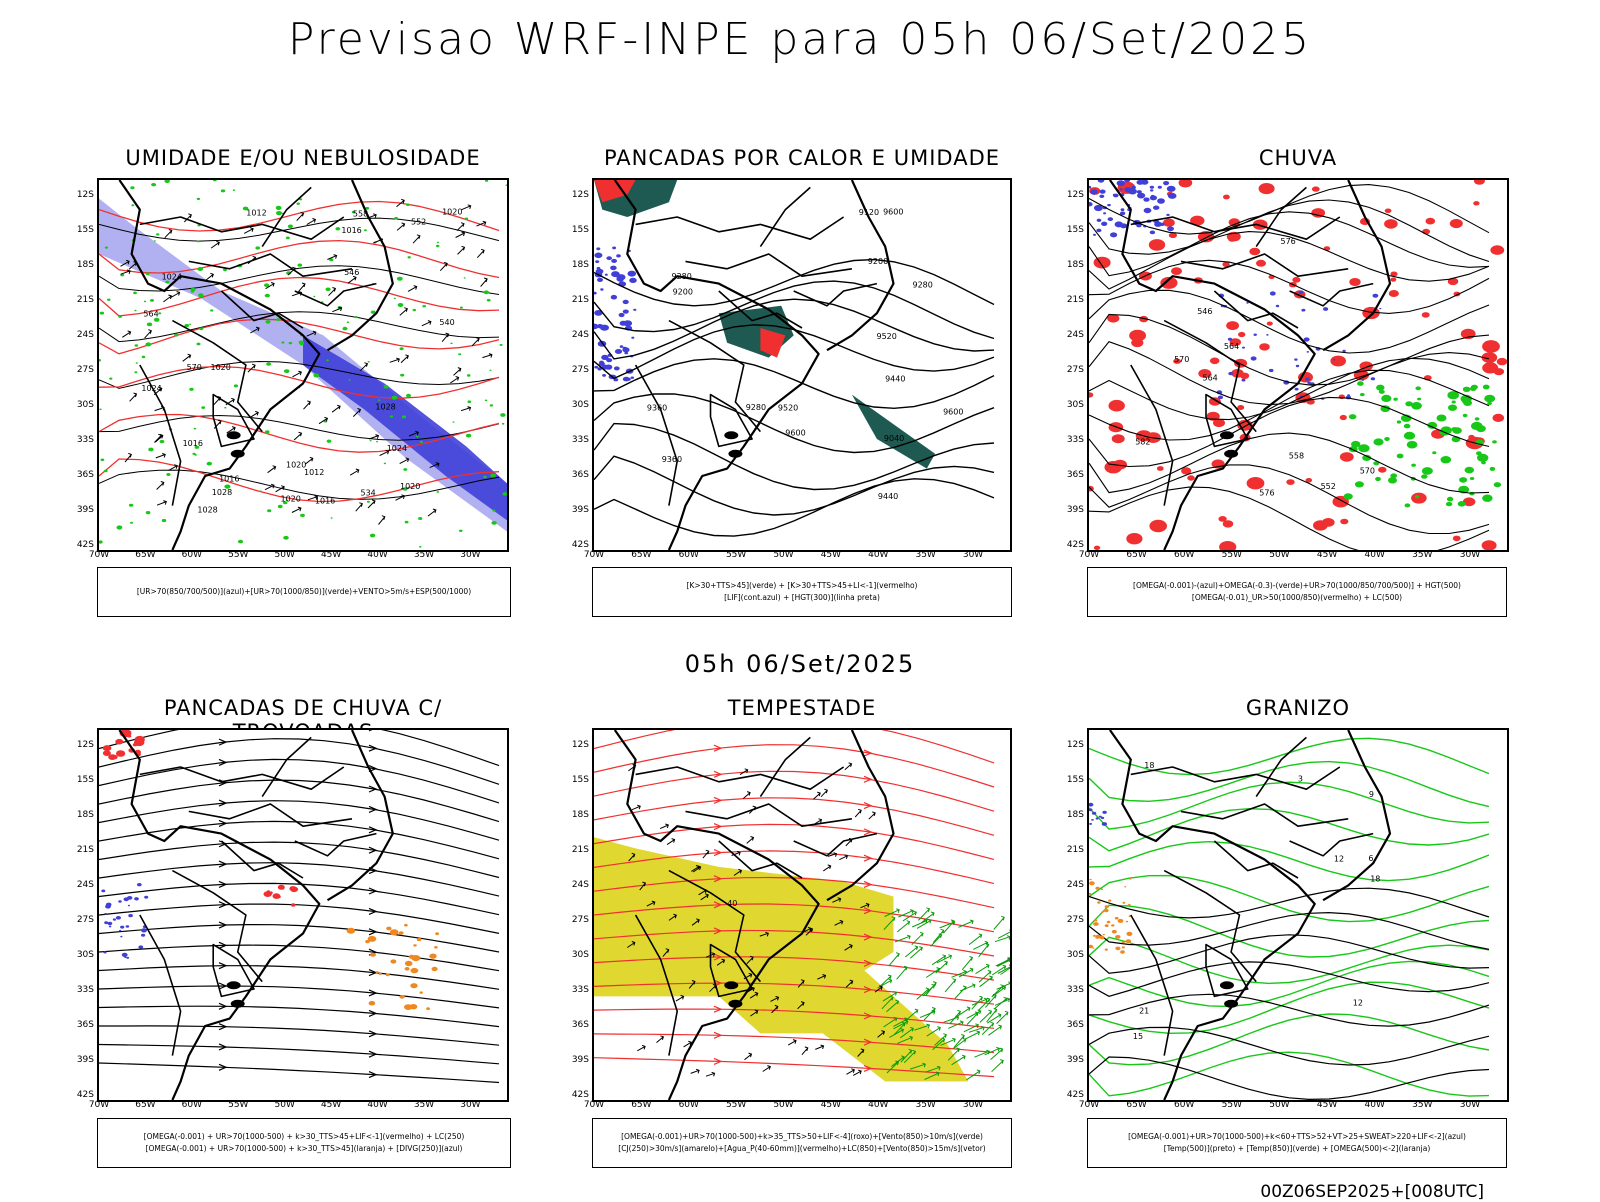 Image resolution: width=1600 pixels, height=1202 pixels. What do you see at coordinates (1296, 455) in the screenshot?
I see `contour-label: 558` at bounding box center [1296, 455].